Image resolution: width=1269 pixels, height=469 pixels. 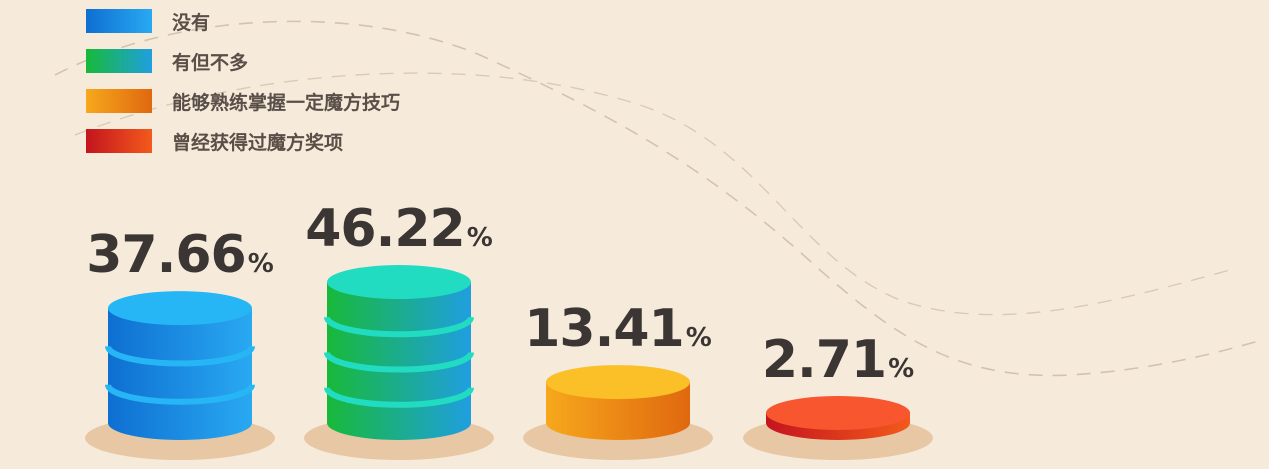 I want to click on legend-item: 没有, so click(x=243, y=21).